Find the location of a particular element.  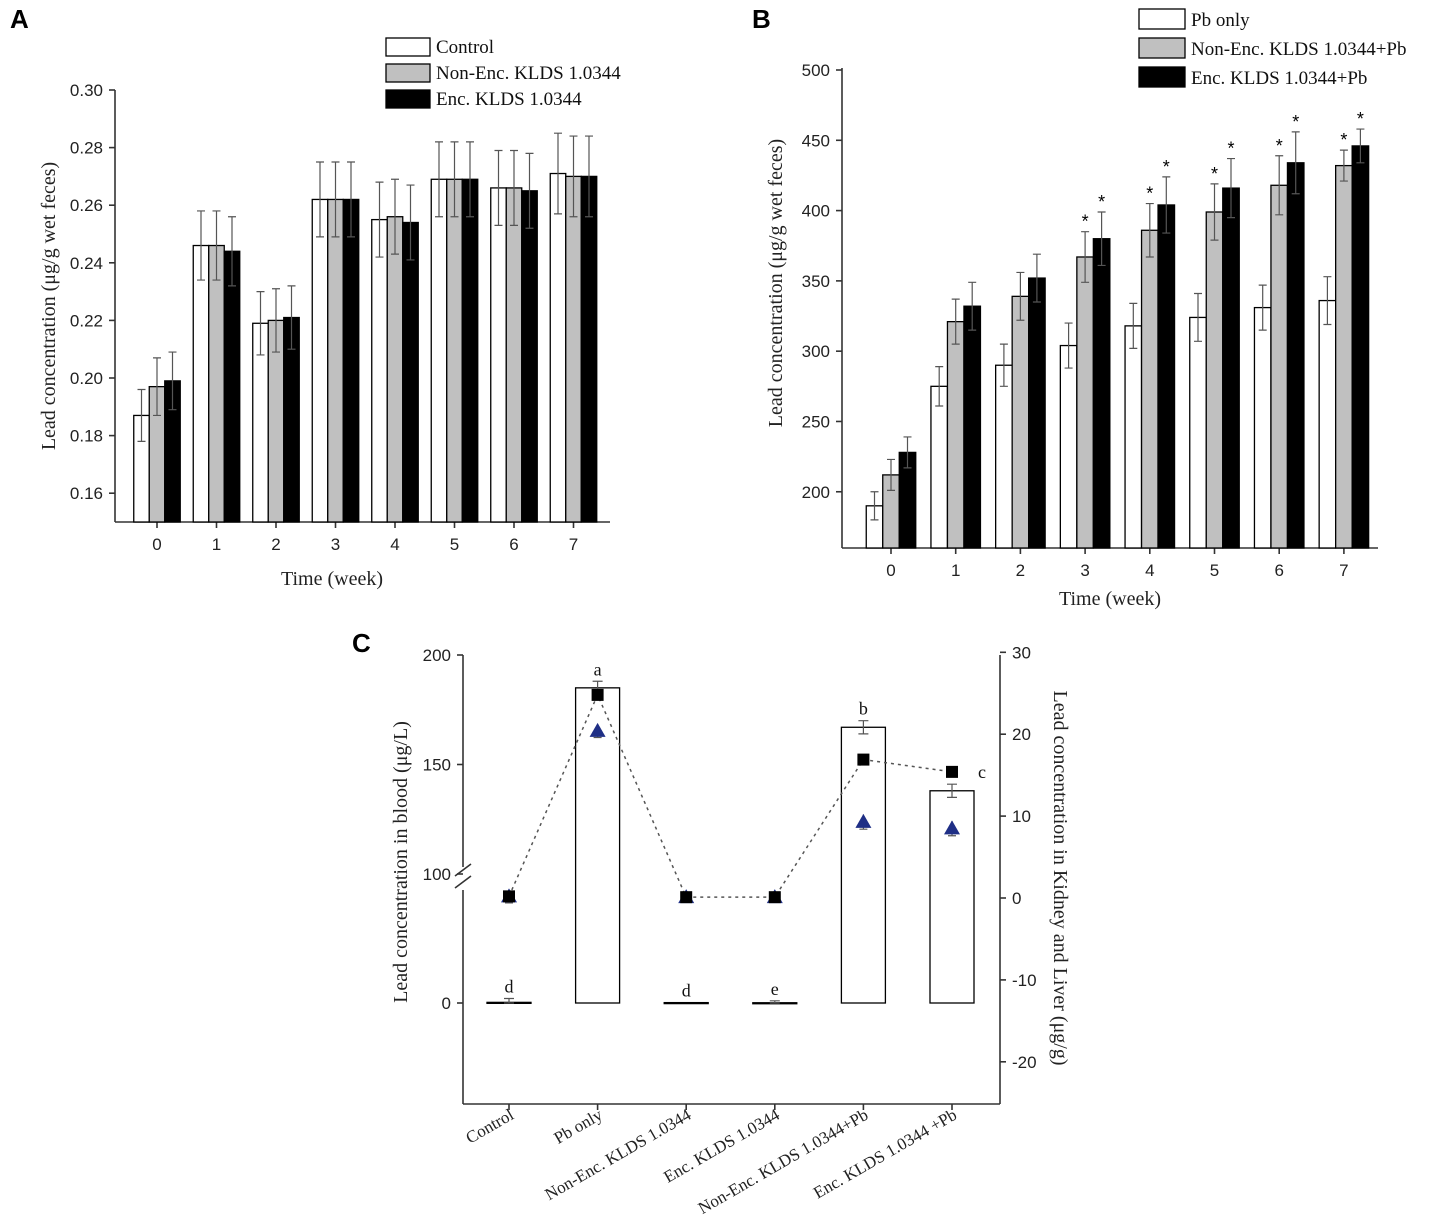

panel-b-legend-label: Non-Enc. KLDS 1.0344+Pb is located at coordinates (1299, 49).